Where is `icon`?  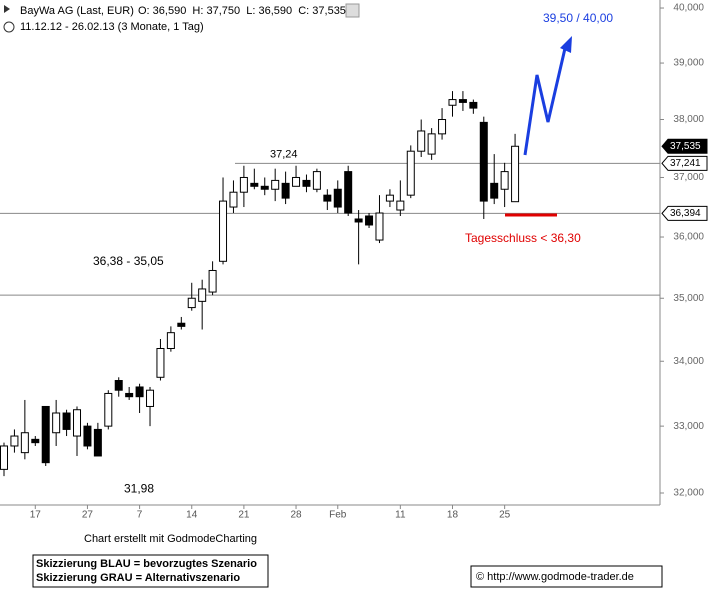 icon is located at coordinates (7, 9).